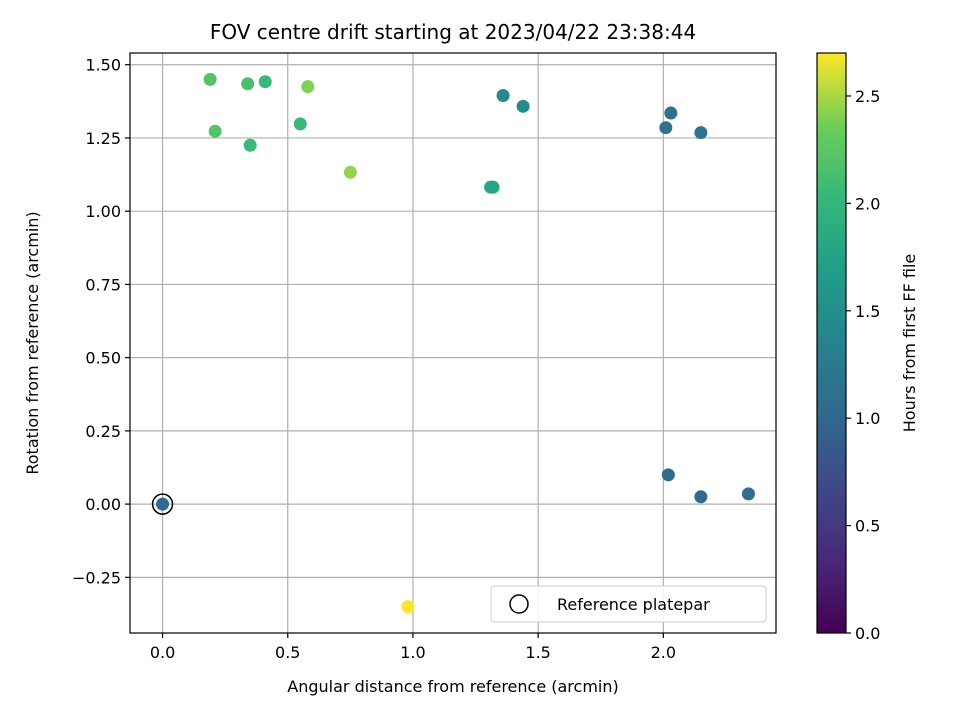 This screenshot has width=960, height=720. What do you see at coordinates (103, 211) in the screenshot?
I see `y-tick-label: 1.00` at bounding box center [103, 211].